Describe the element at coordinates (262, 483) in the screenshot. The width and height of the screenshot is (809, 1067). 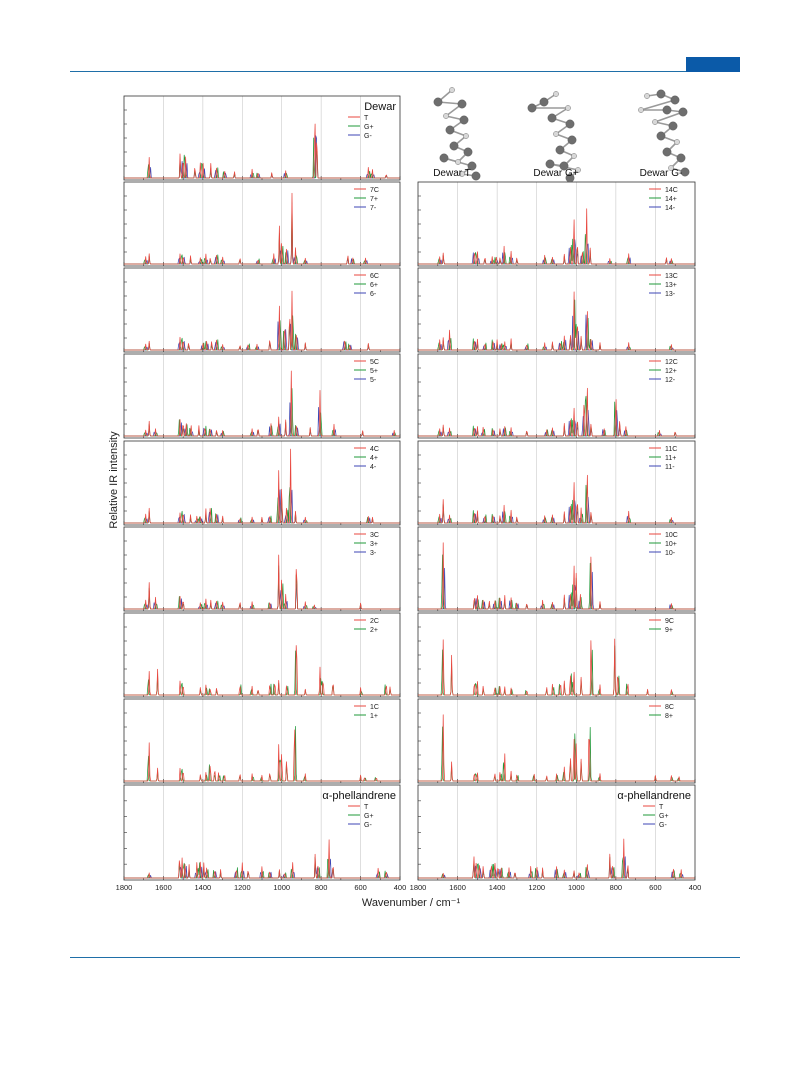
I see `spectrum-panel: 4C 4+ 4-` at that location.